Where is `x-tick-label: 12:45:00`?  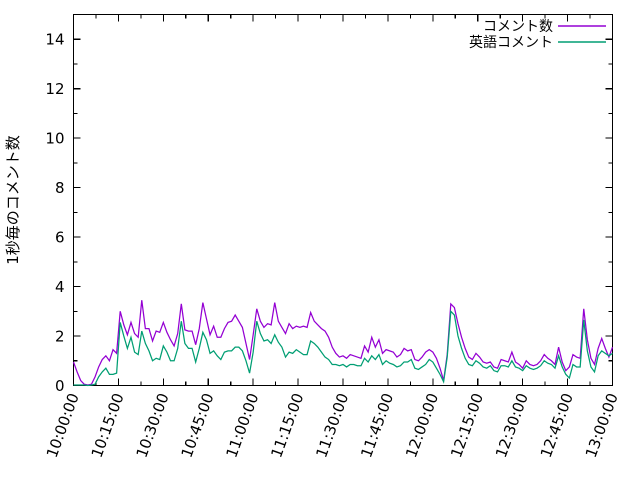 x-tick-label: 12:45:00 is located at coordinates (557, 425).